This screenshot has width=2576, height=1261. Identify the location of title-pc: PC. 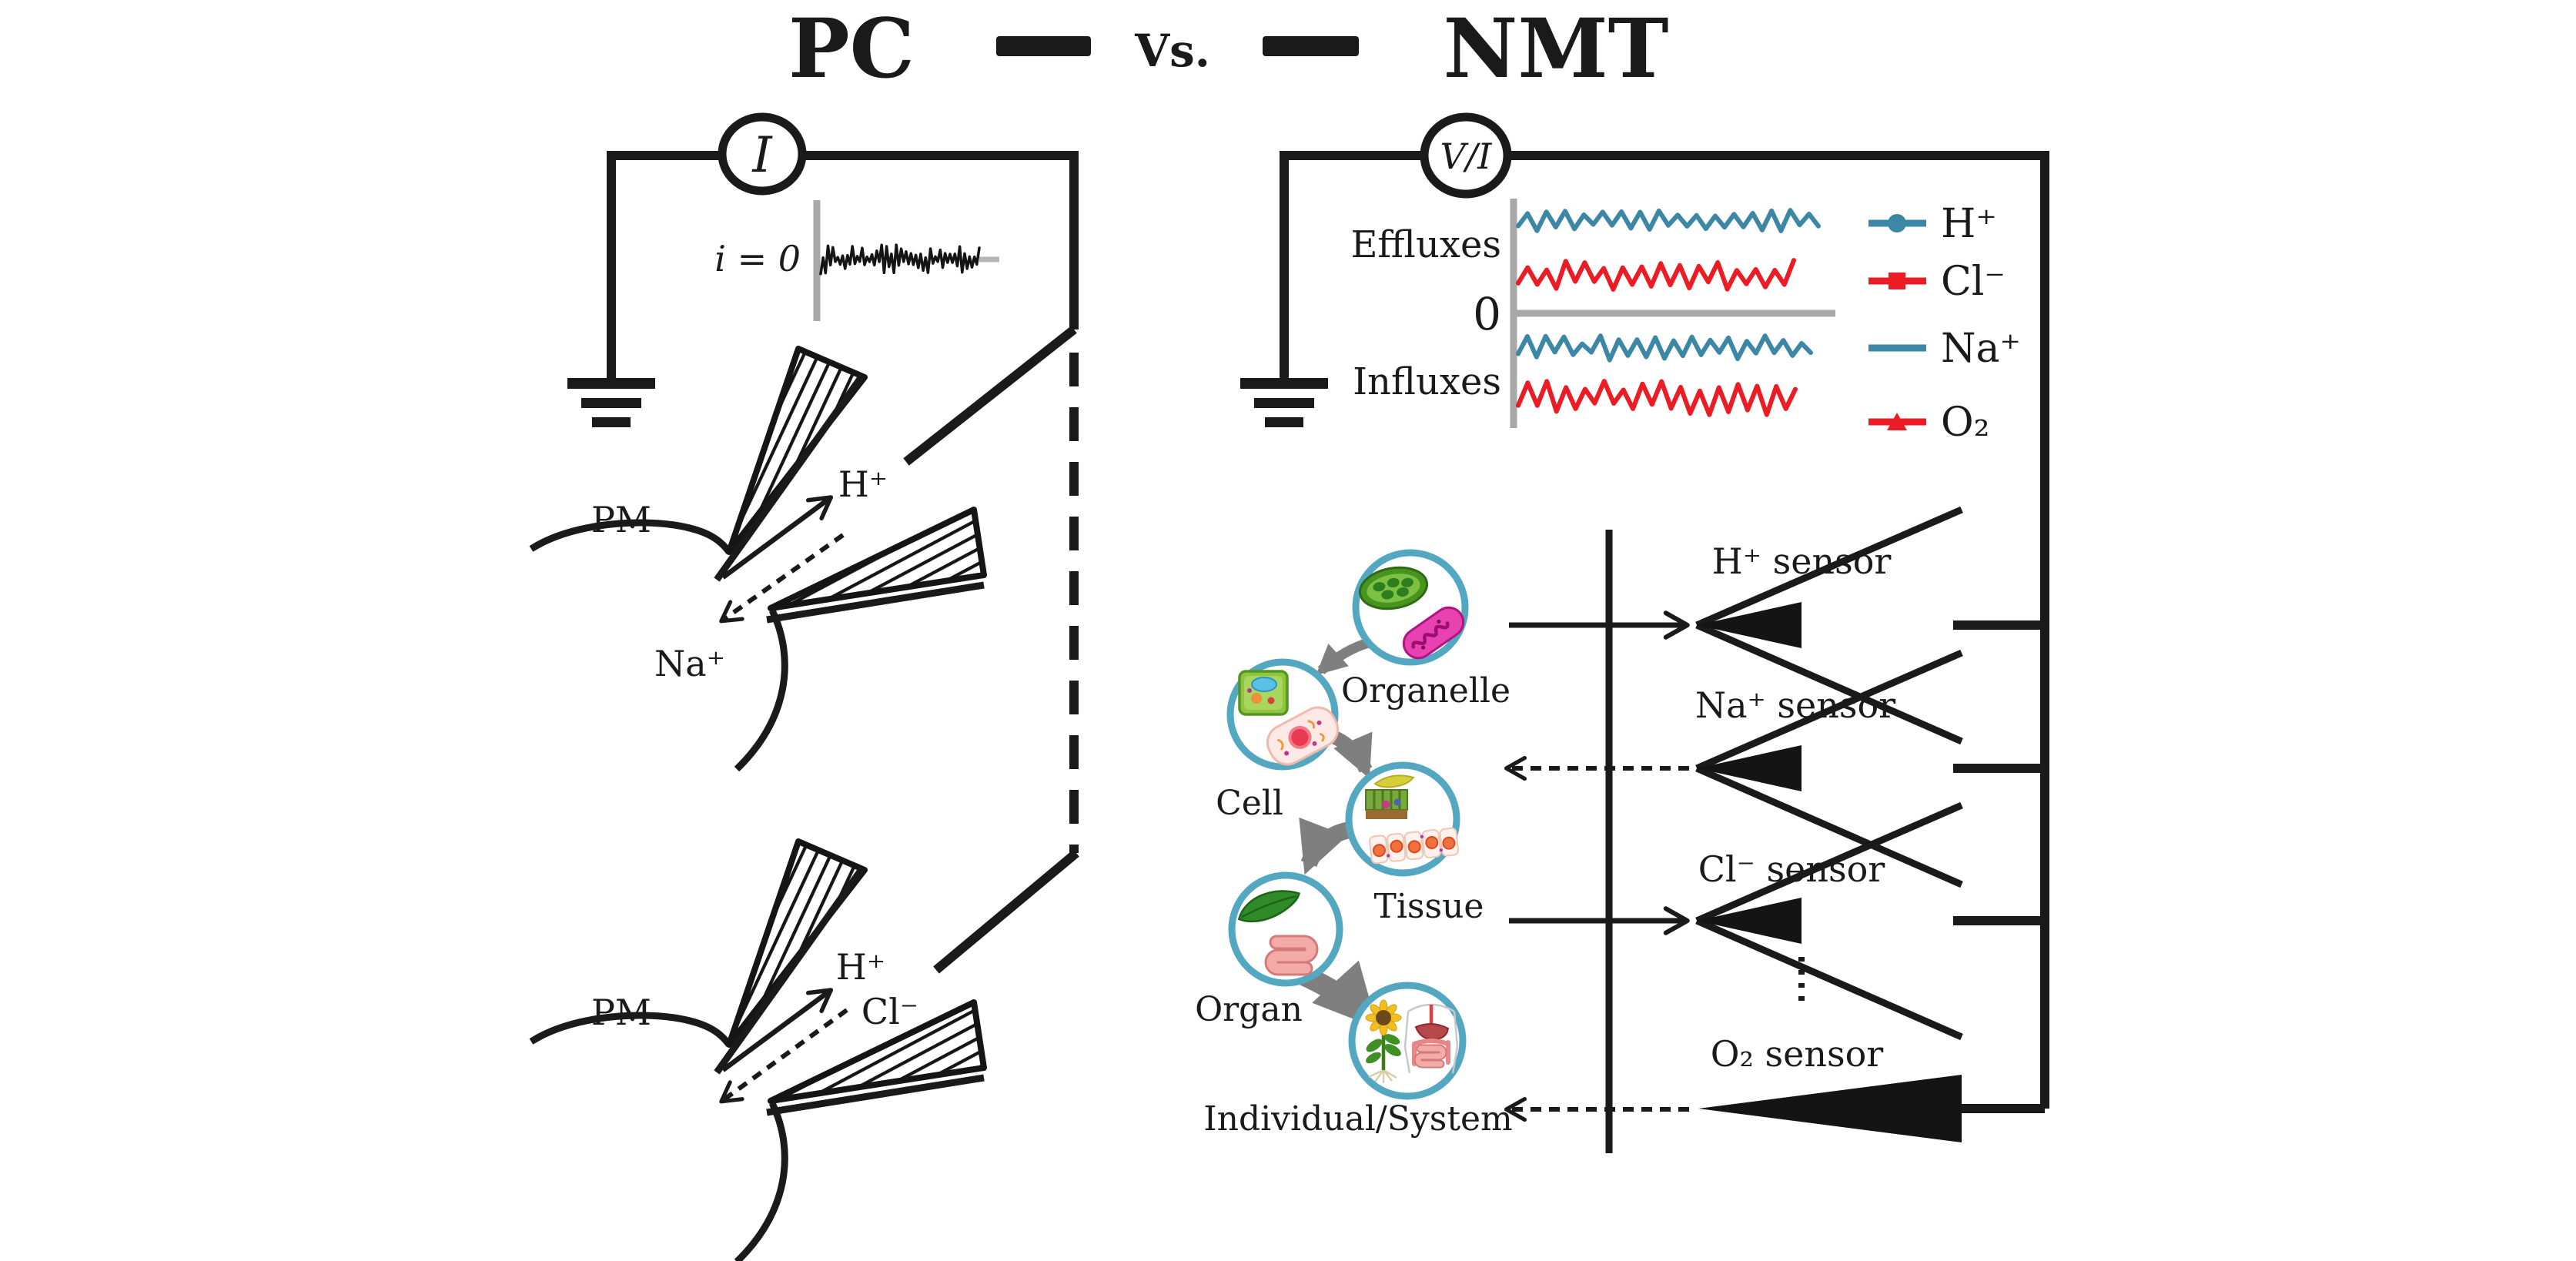
(852, 48).